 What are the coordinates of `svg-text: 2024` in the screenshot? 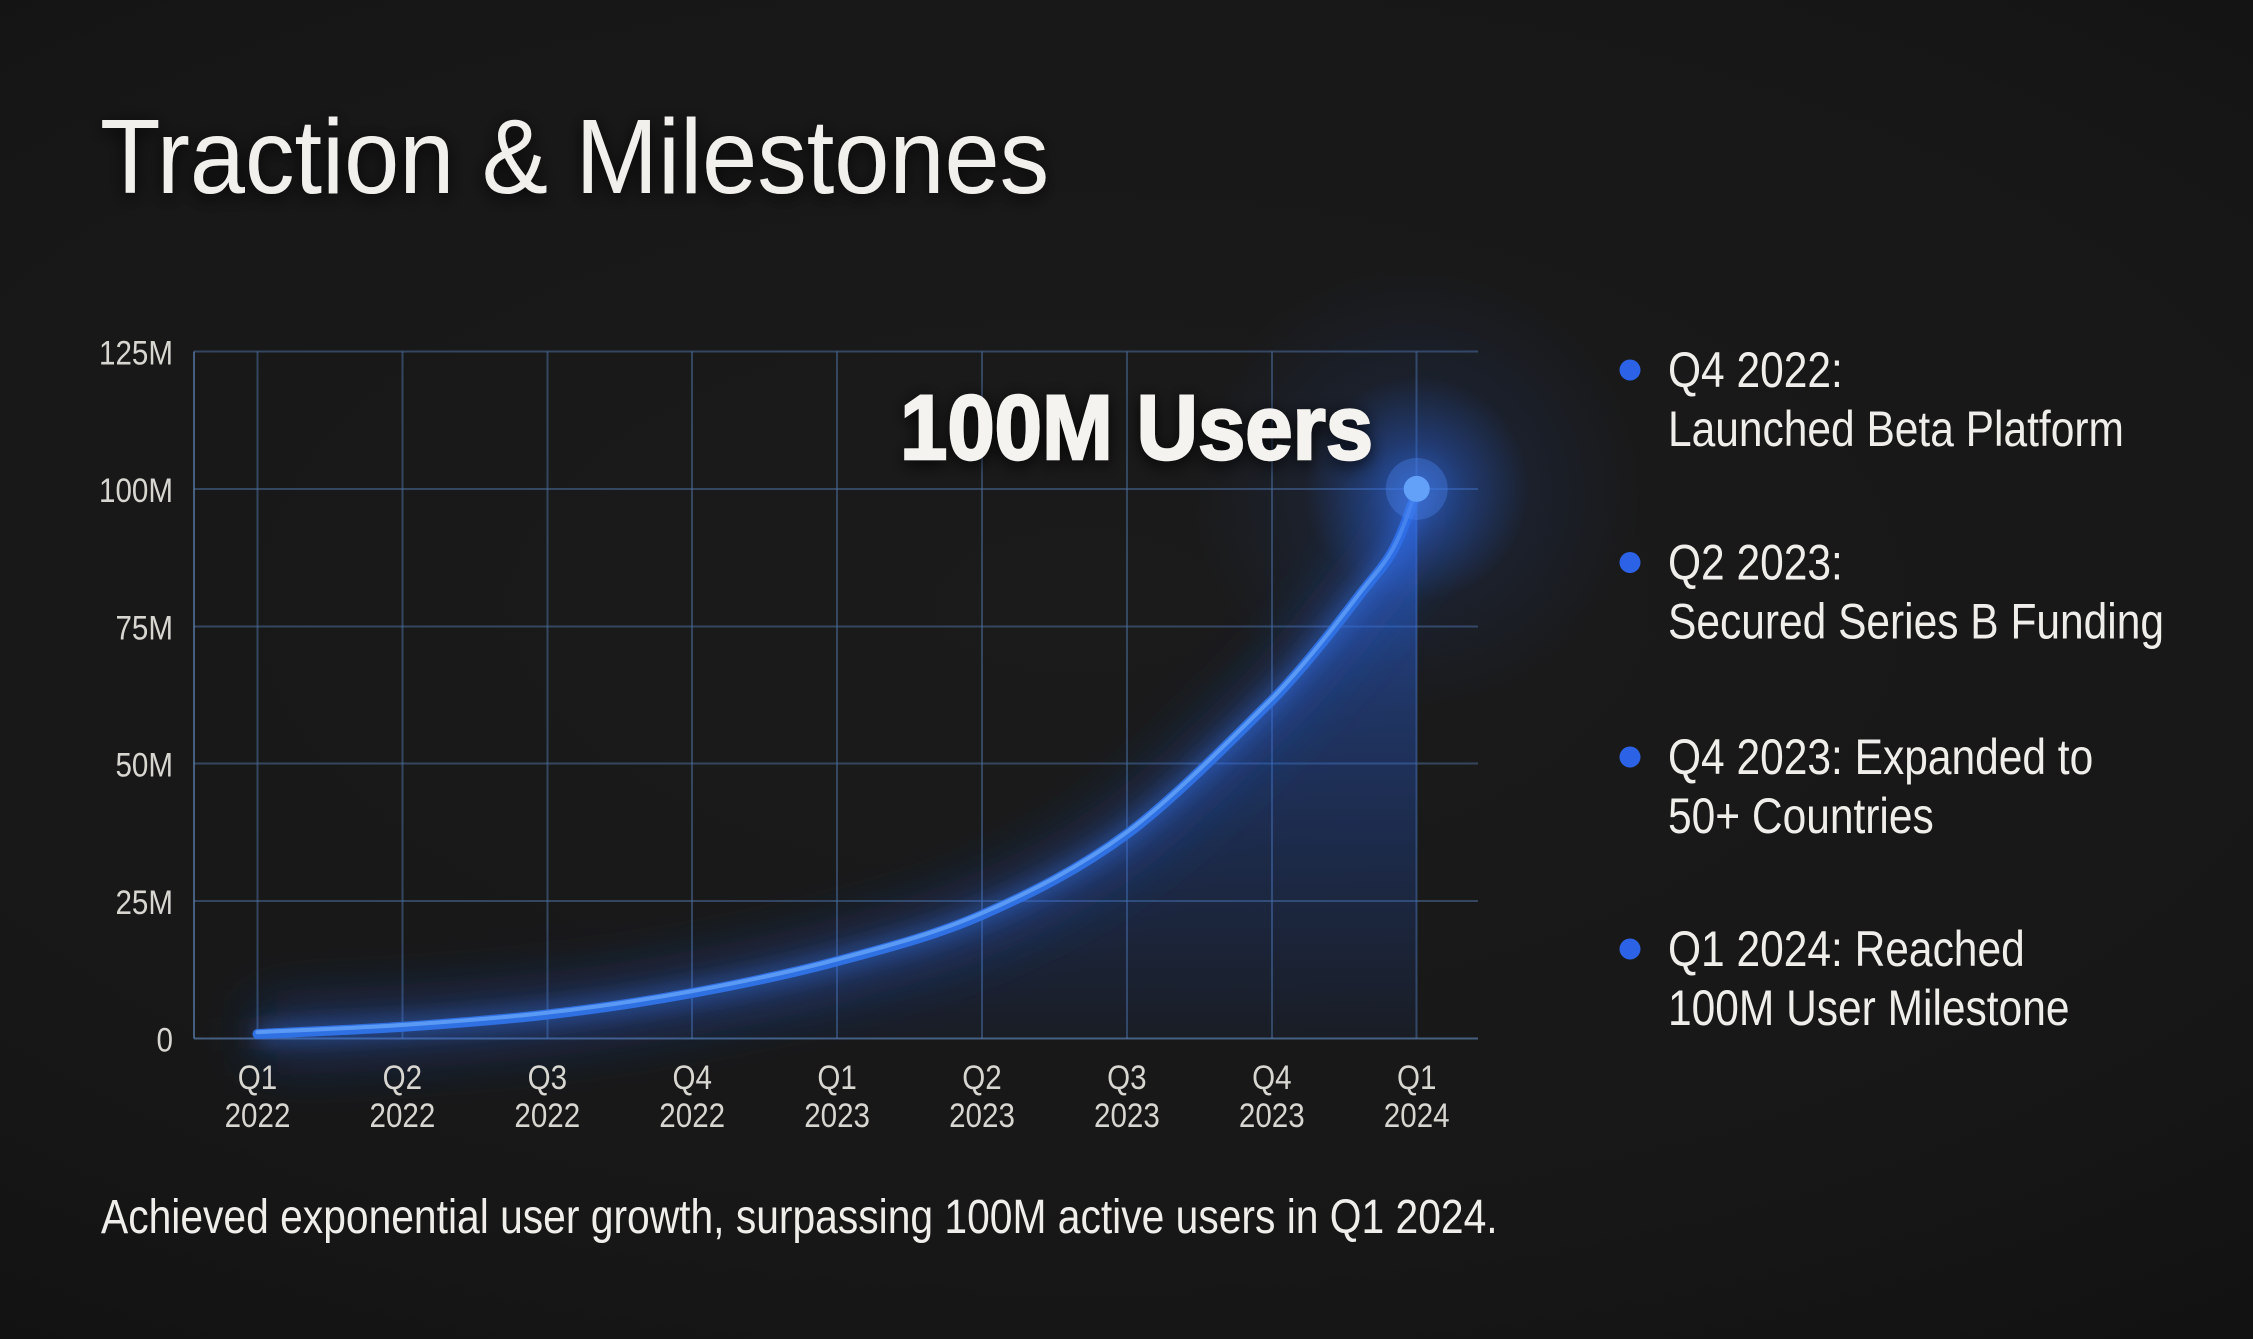 It's located at (1417, 1115).